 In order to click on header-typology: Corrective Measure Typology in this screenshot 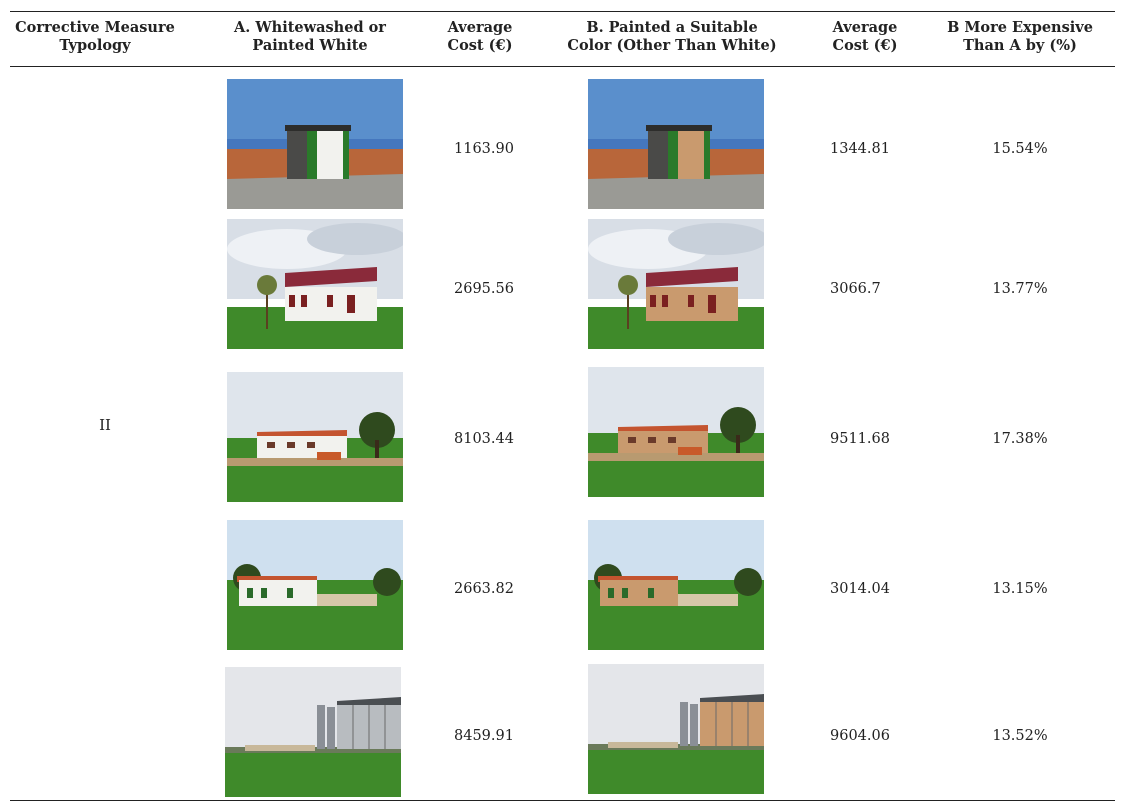, I will do `click(95, 36)`.